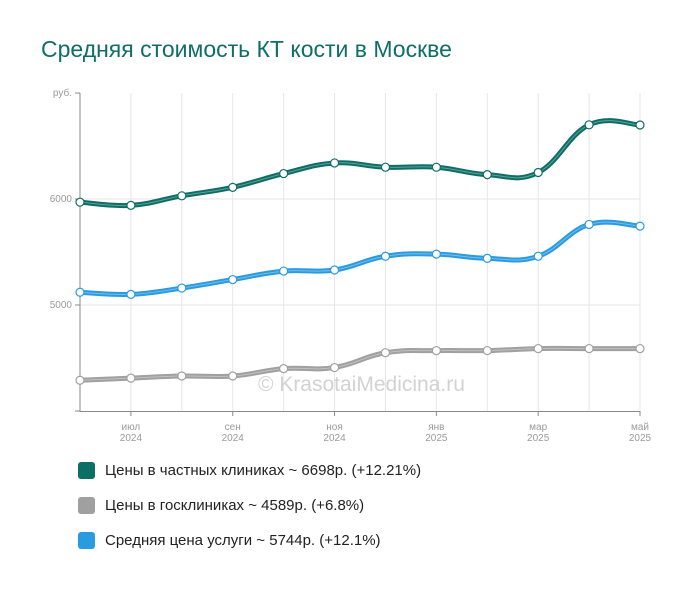  I want to click on x-tick-label-month: янв, so click(436, 427).